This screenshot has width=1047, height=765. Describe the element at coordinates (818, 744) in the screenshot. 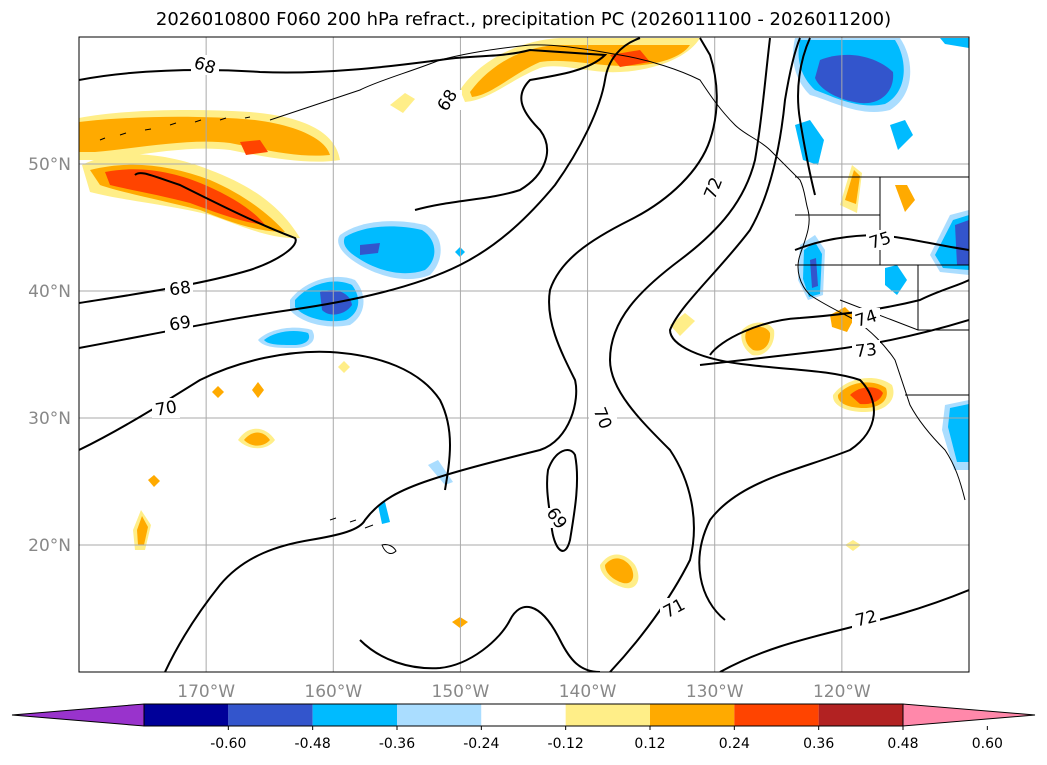

I see `colorbar-label: 0.36` at that location.